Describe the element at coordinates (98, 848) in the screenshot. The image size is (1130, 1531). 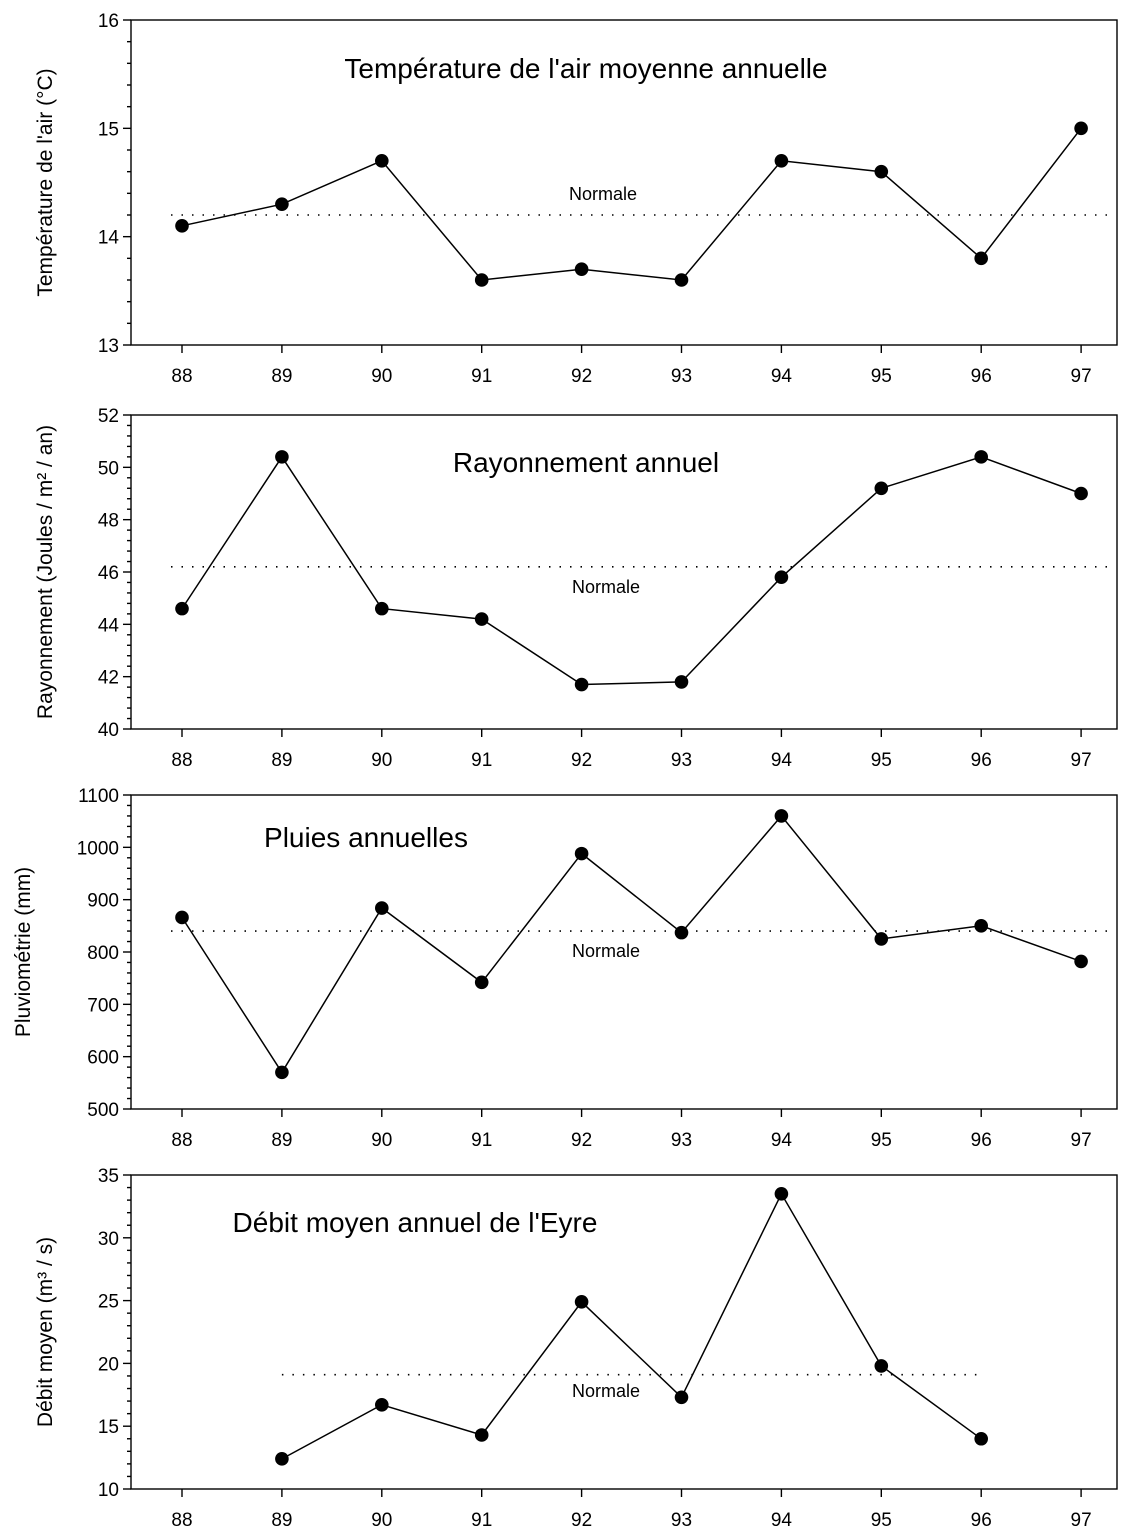
I see `y-tick-label: 1000` at that location.